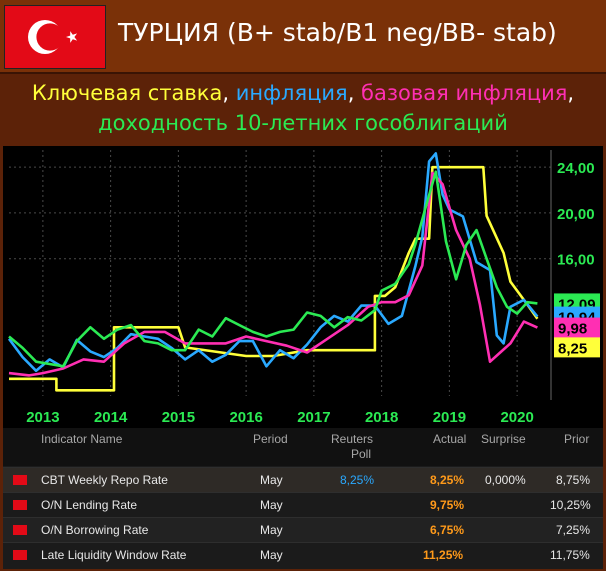 The width and height of the screenshot is (606, 571). What do you see at coordinates (447, 505) in the screenshot?
I see `actual: 9,75%` at bounding box center [447, 505].